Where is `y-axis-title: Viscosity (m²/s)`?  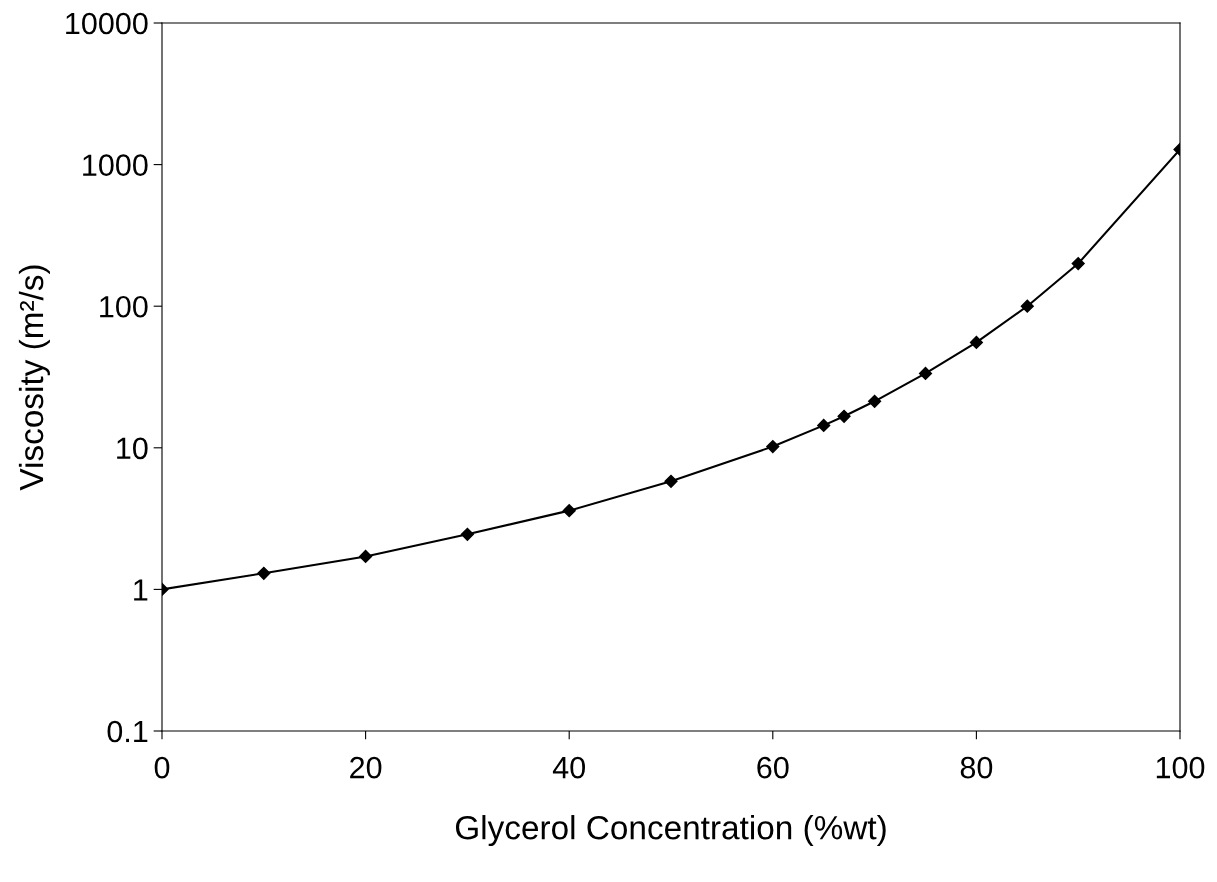
y-axis-title: Viscosity (m²/s) is located at coordinates (34, 378).